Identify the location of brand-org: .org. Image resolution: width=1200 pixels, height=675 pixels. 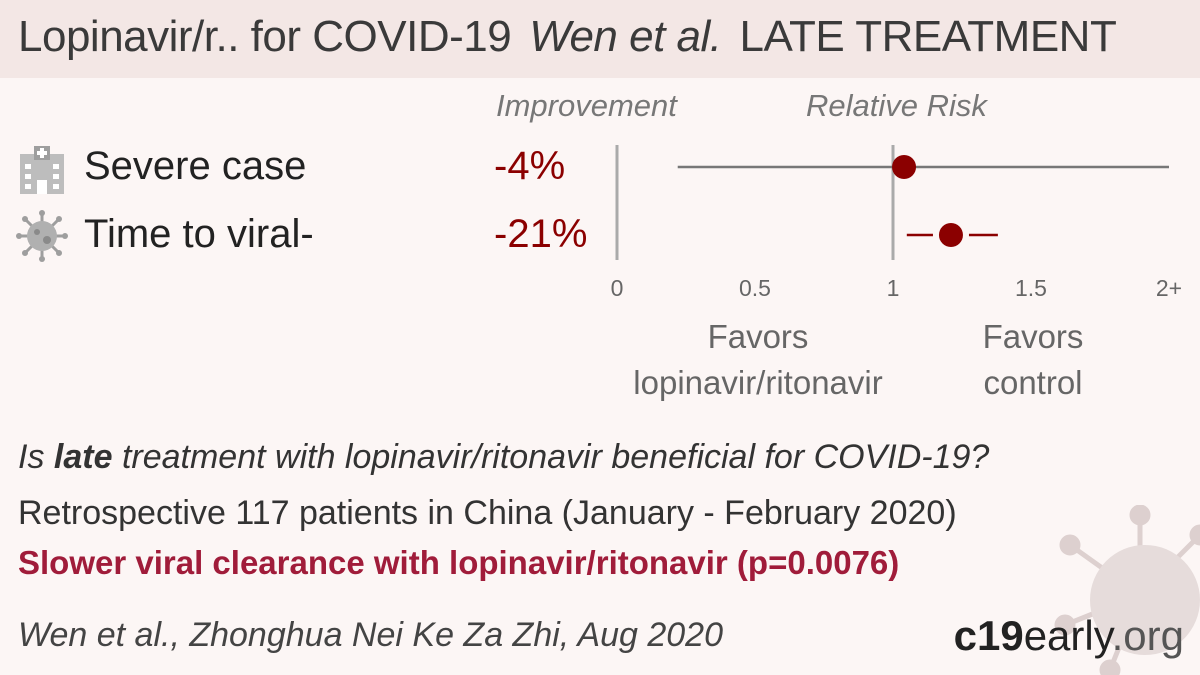
(1147, 635).